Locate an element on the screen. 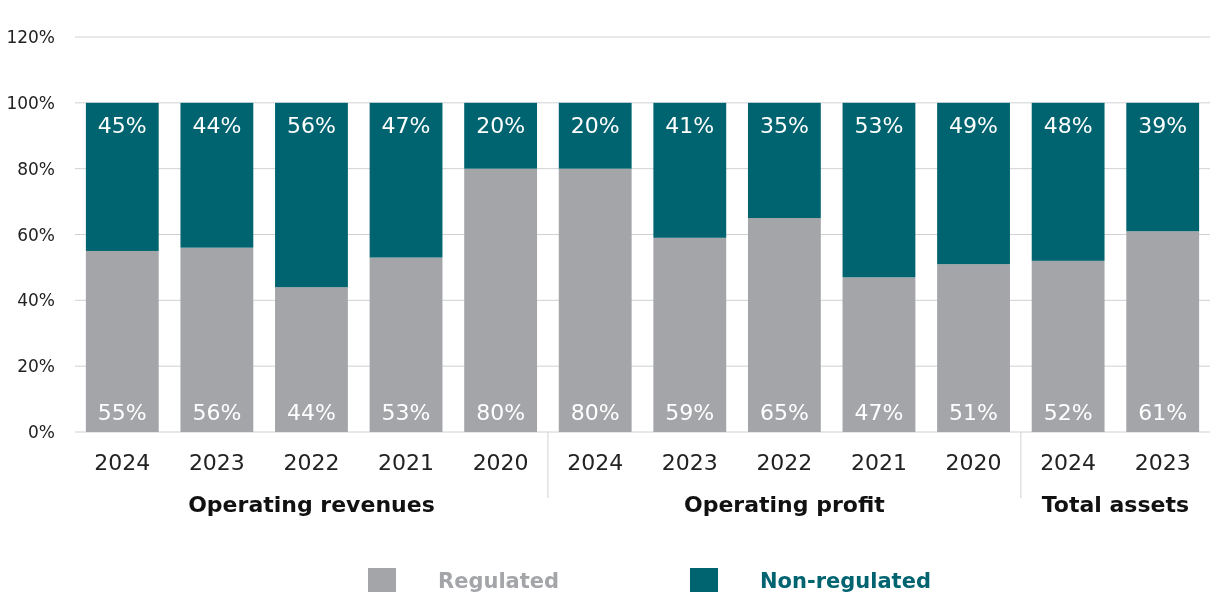 This screenshot has height=598, width=1210. data-label: 59% is located at coordinates (690, 412).